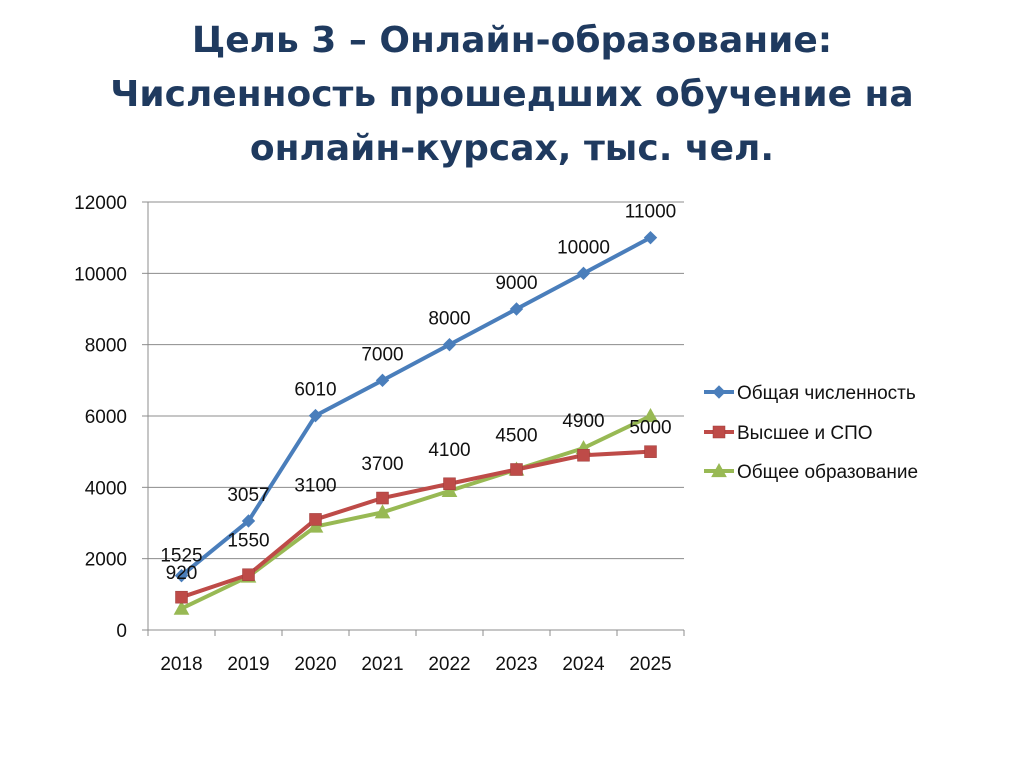 Image resolution: width=1024 pixels, height=768 pixels. Describe the element at coordinates (583, 421) in the screenshot. I see `data-label-1-6: 4900` at that location.